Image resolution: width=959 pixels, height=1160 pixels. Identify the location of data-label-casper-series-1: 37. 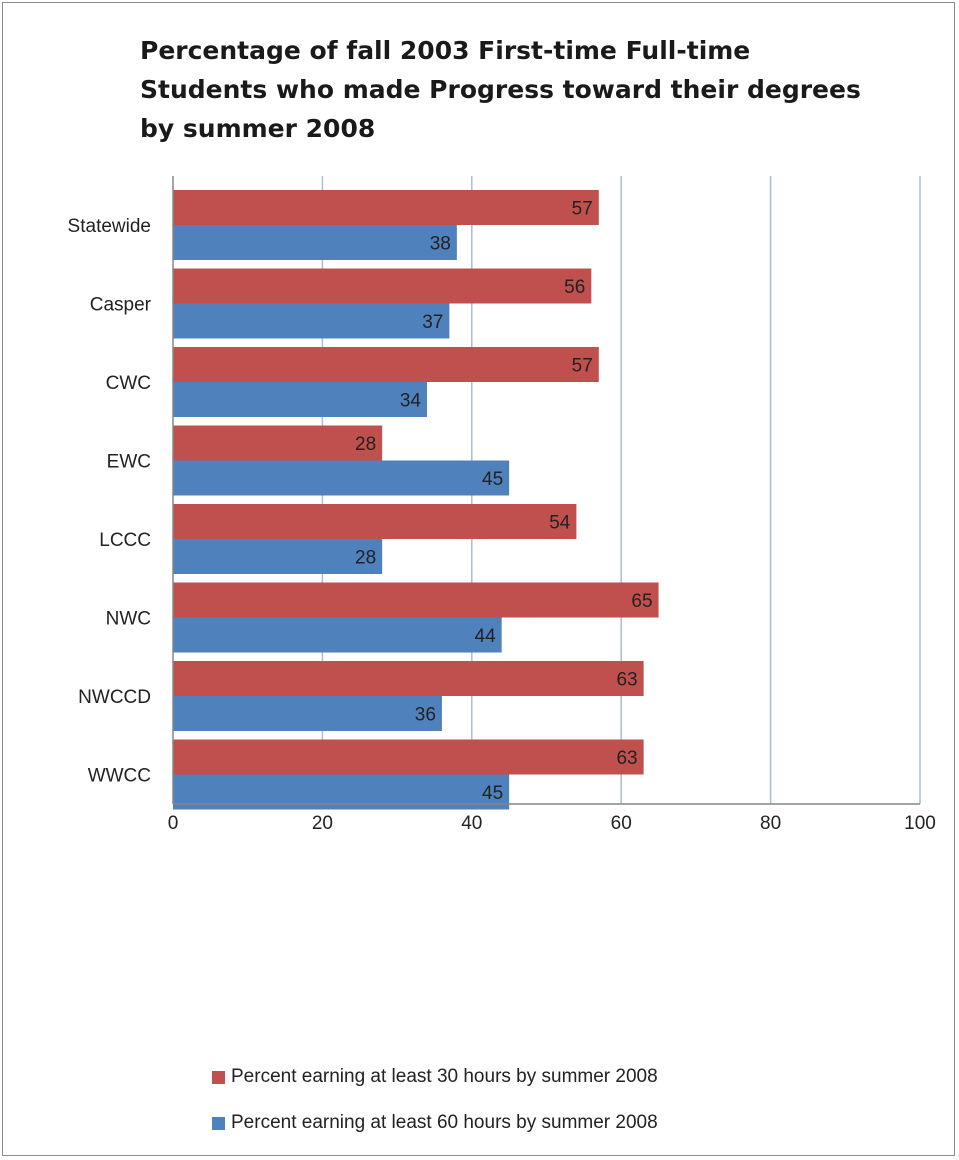
(432, 322).